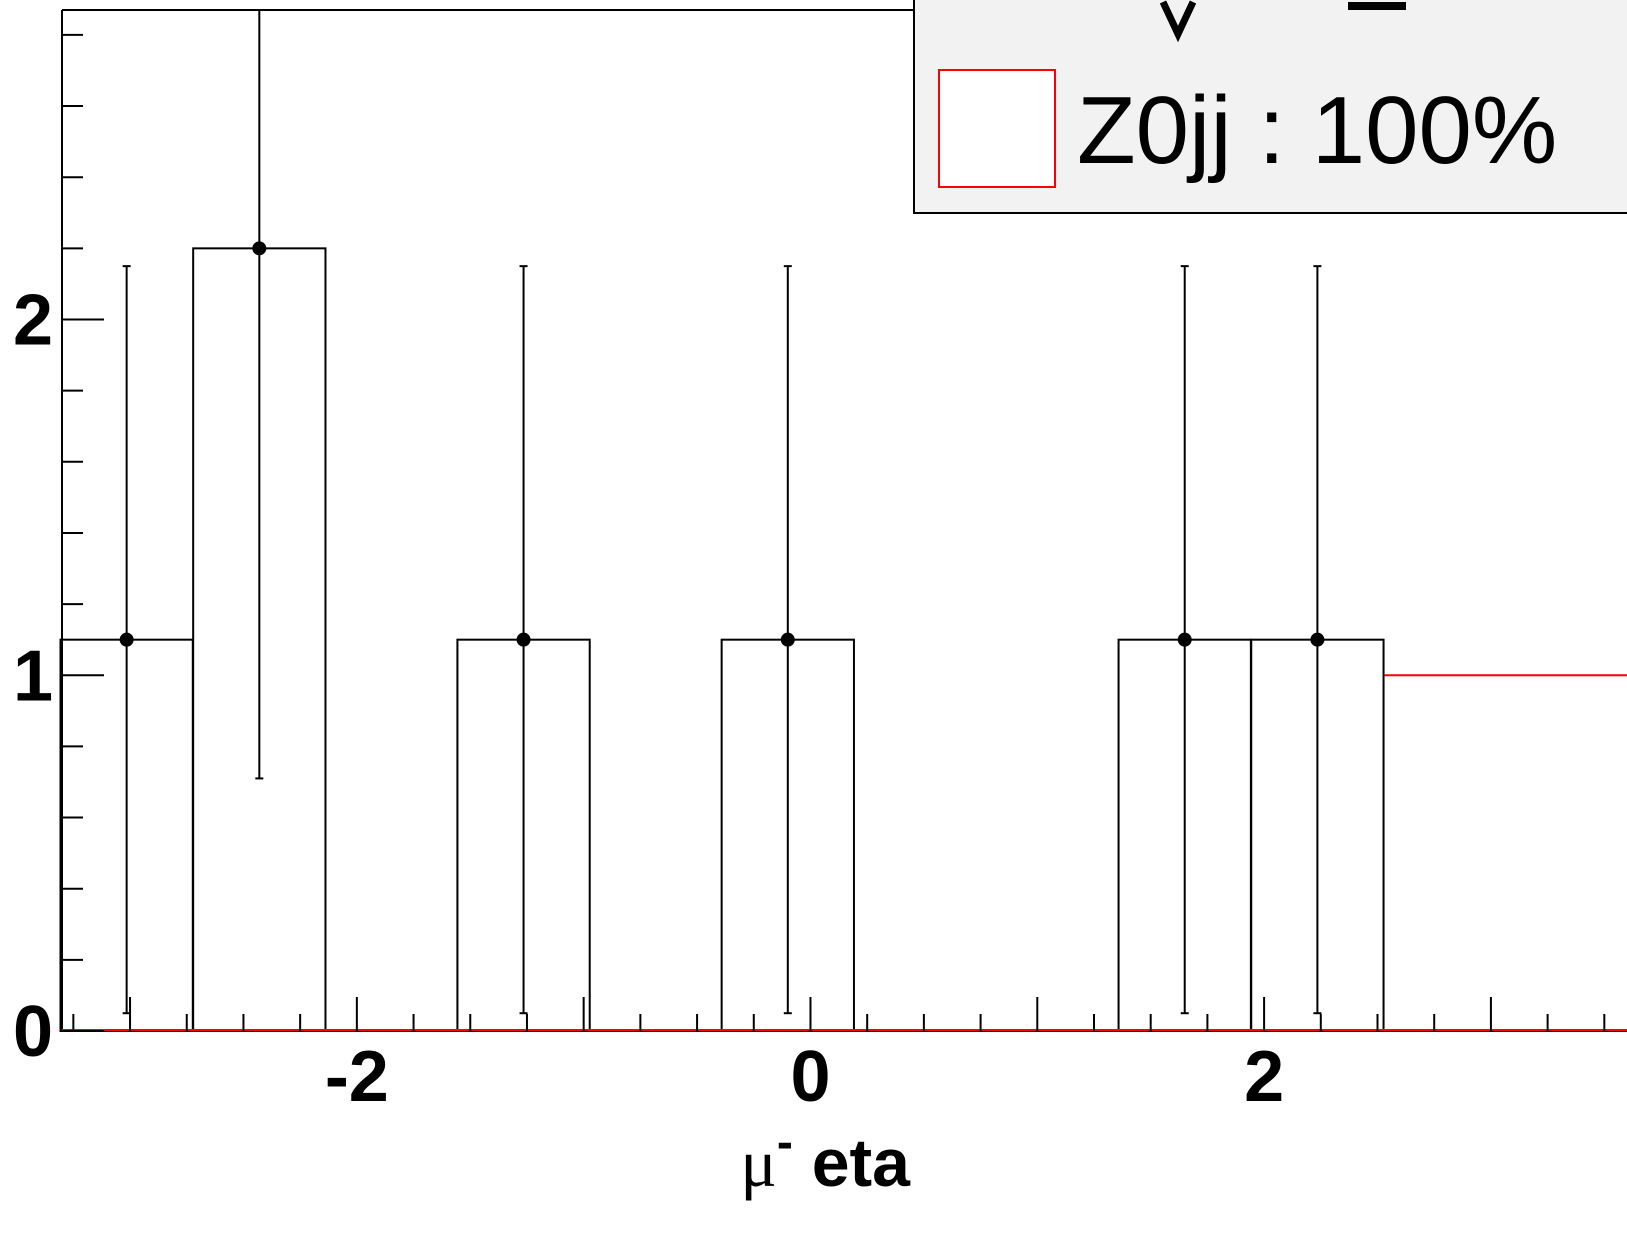  Describe the element at coordinates (357, 1077) in the screenshot. I see `x-tick-label: -2` at that location.